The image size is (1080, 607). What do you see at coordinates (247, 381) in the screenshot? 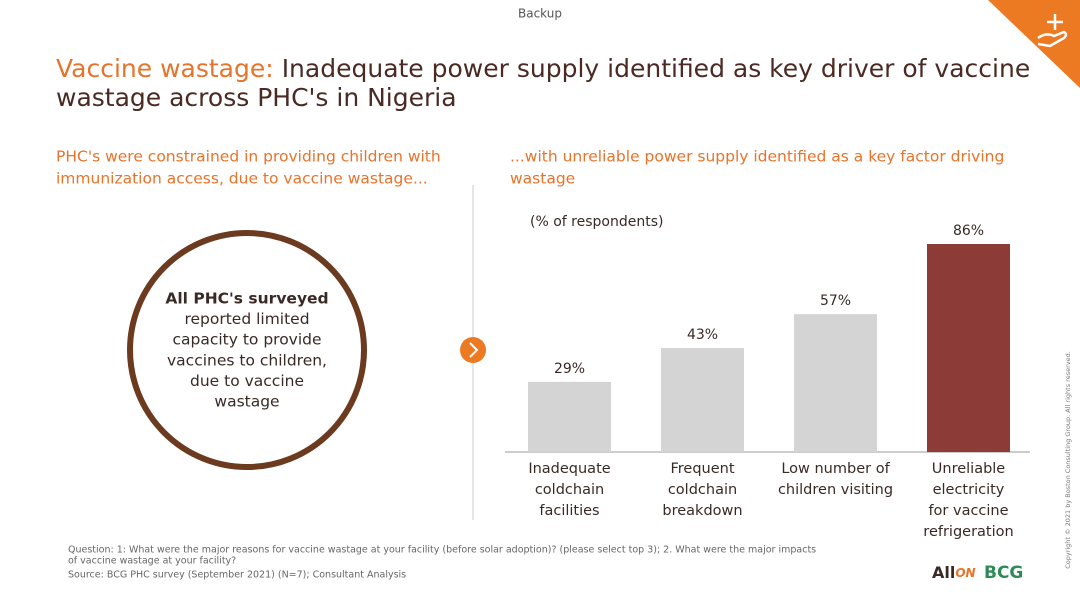
I see `circle-text: due to vaccine` at bounding box center [247, 381].